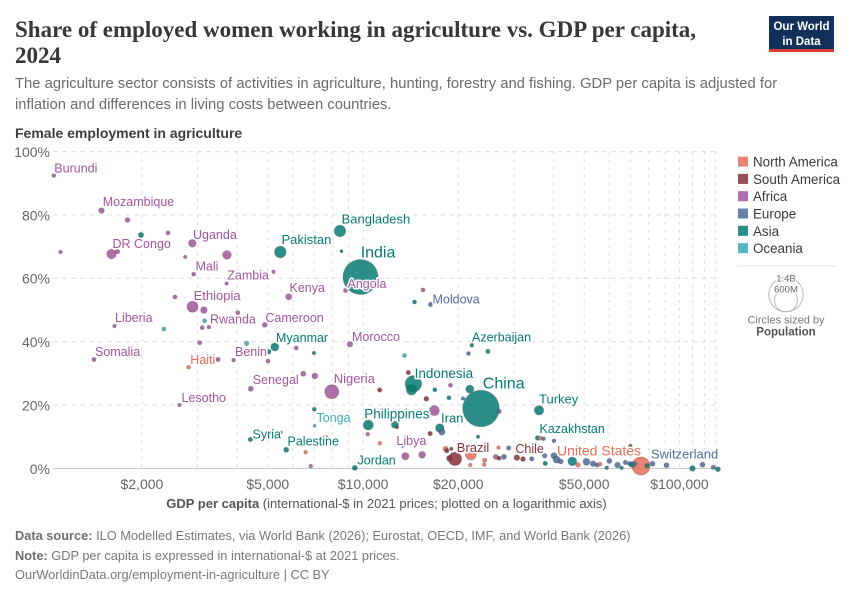  I want to click on svg-text: Kazakhstan, so click(572, 429).